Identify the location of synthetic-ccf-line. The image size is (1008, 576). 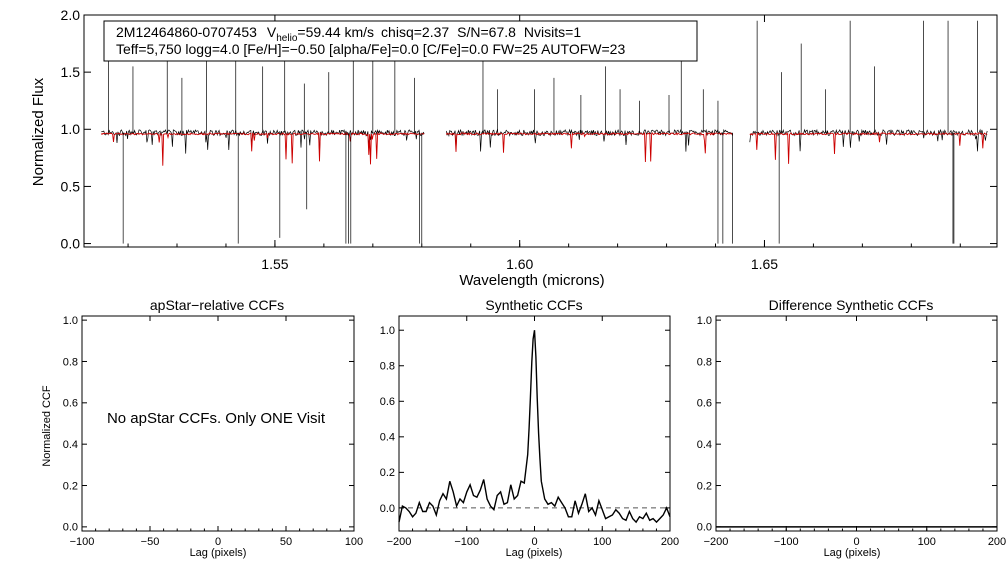
(534, 427).